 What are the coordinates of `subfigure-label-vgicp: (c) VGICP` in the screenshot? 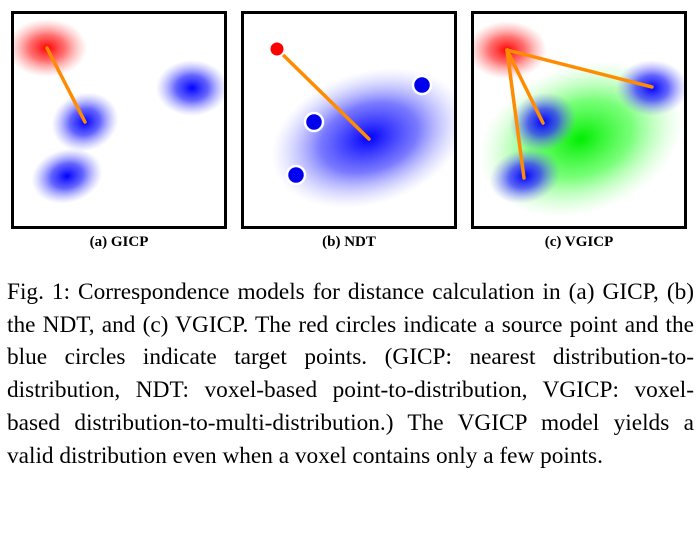 It's located at (579, 242).